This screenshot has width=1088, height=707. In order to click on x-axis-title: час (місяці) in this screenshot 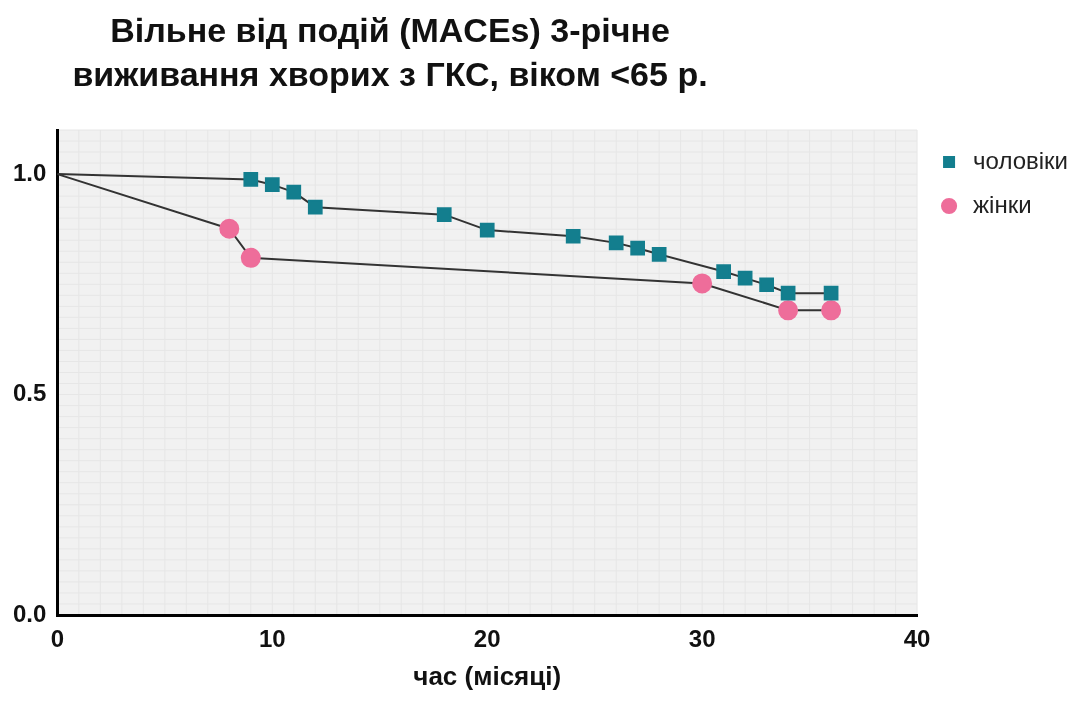, I will do `click(487, 675)`.